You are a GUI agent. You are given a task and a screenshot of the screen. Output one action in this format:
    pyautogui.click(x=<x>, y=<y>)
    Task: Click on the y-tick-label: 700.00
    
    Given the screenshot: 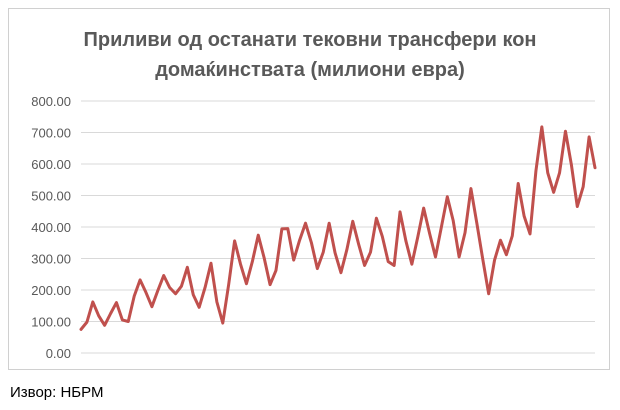 What is the action you would take?
    pyautogui.click(x=51, y=133)
    